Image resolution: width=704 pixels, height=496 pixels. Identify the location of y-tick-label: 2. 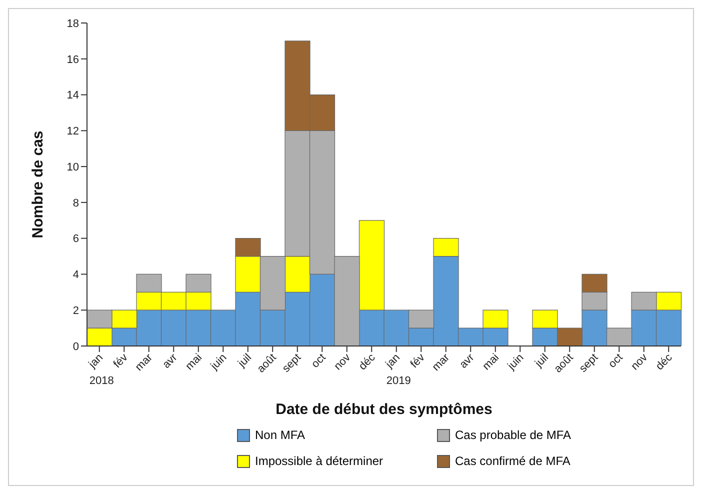
(75, 311).